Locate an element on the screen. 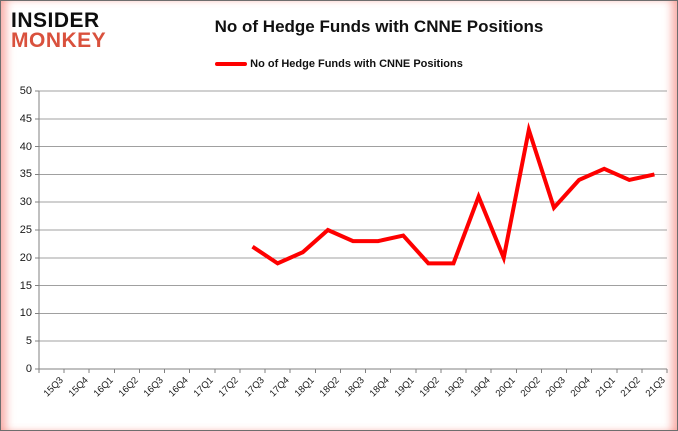  legend: No of Hedge Funds with CNNE Positions is located at coordinates (339, 64).